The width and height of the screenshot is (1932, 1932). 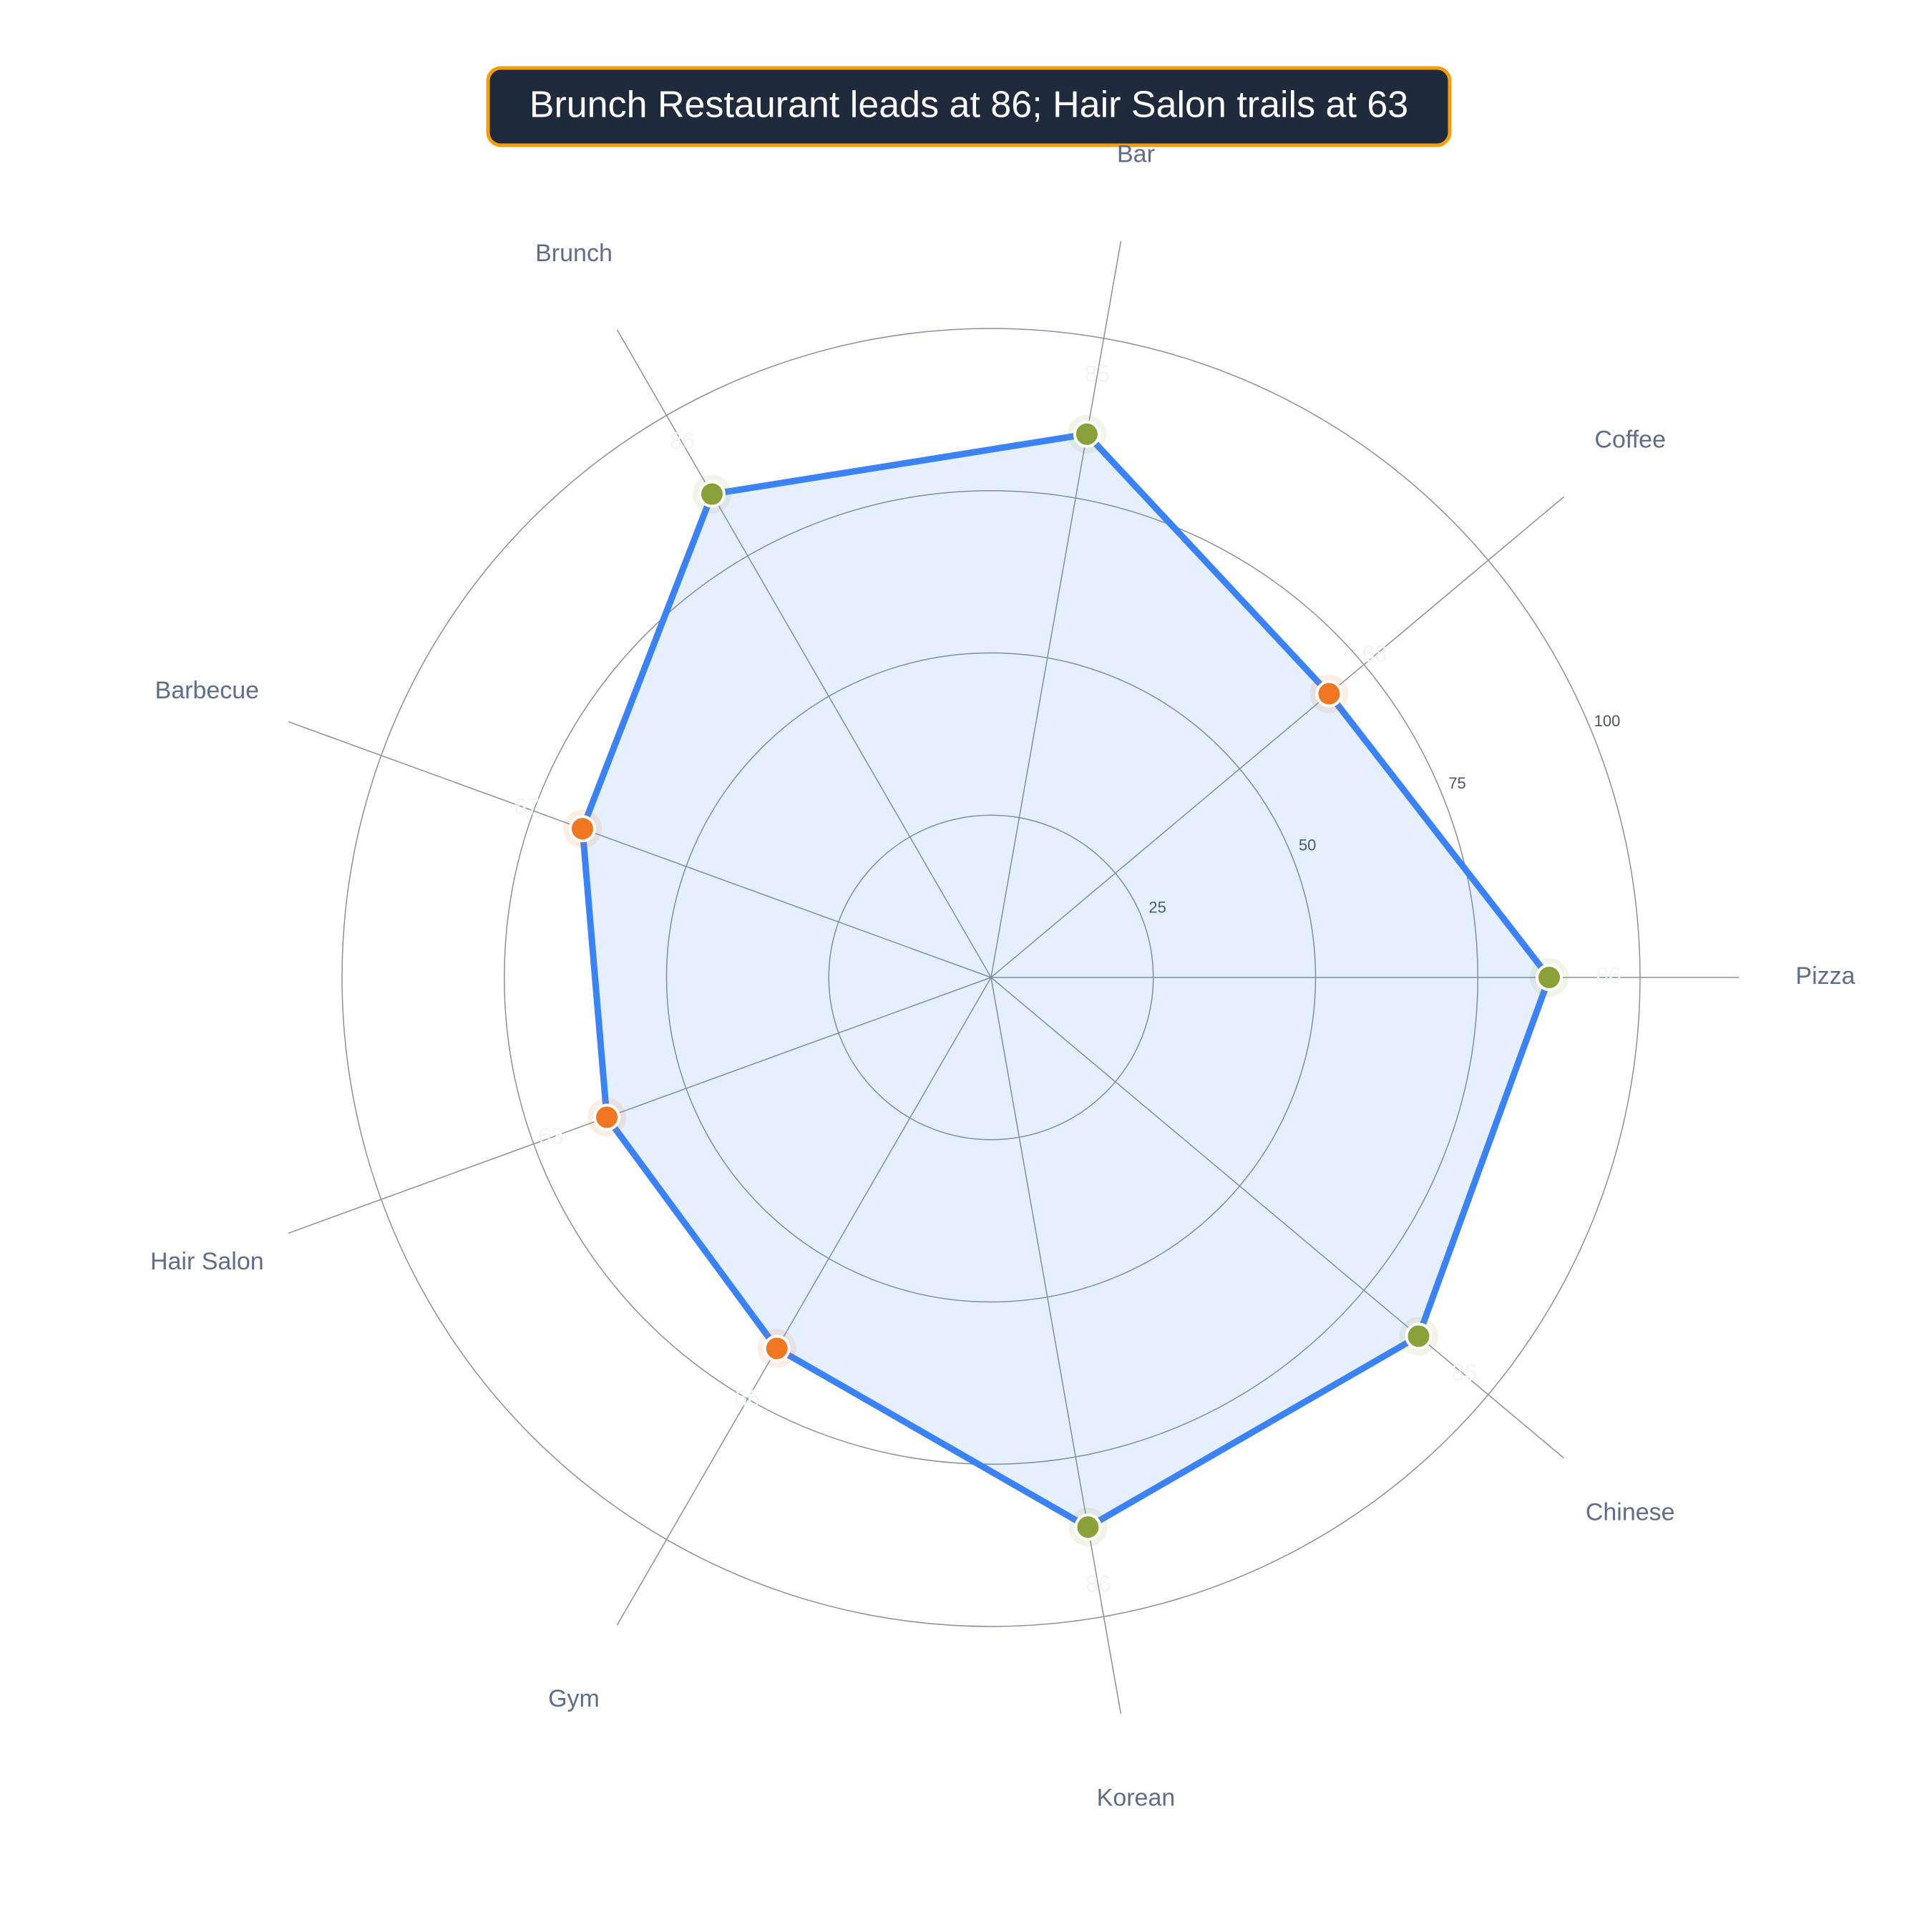 I want to click on category-label: Barbecue, so click(x=208, y=690).